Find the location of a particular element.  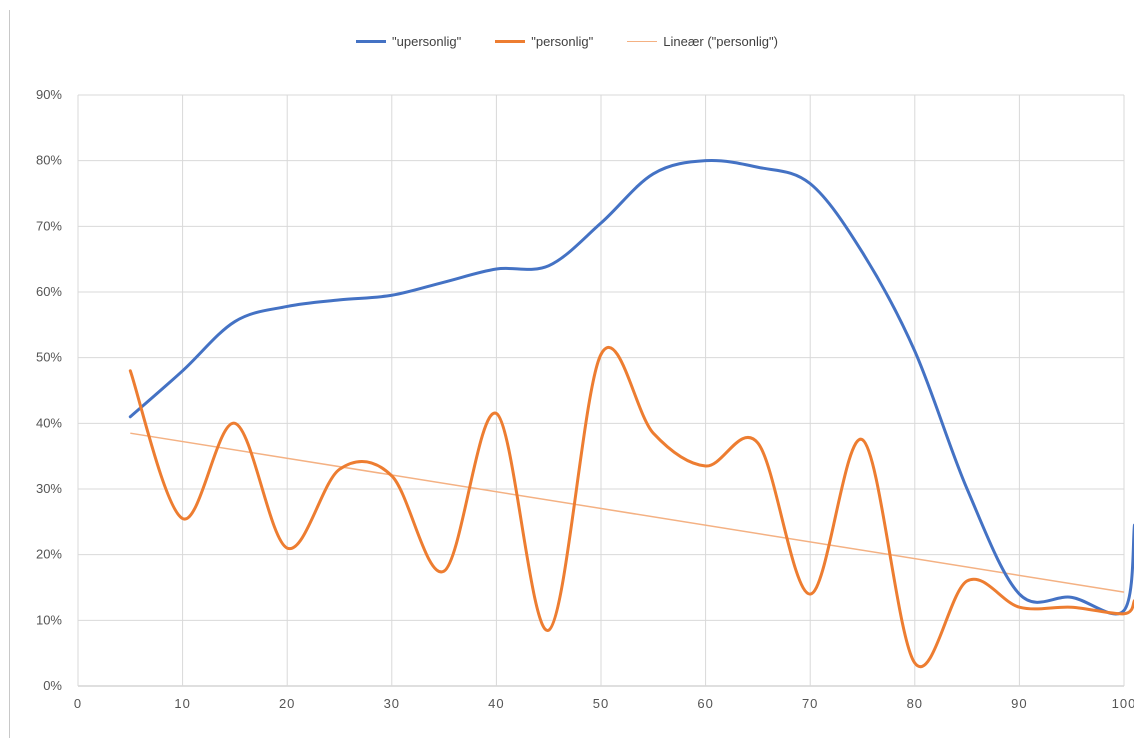

x-tick-label: 20 is located at coordinates (287, 703).